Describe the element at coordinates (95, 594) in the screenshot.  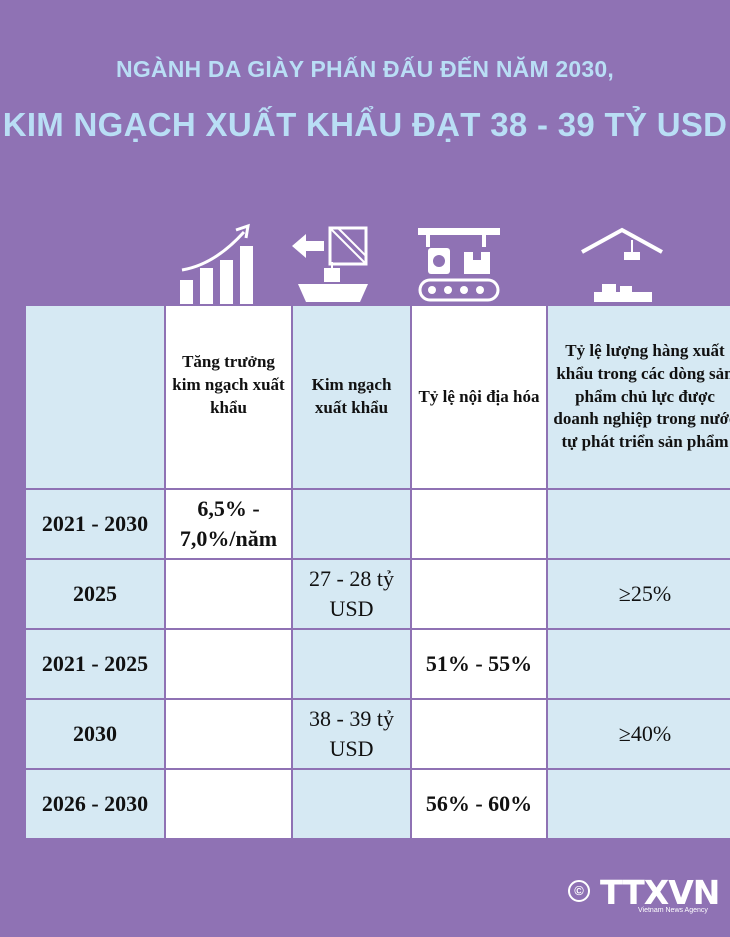
I see `period-cell: 2025` at that location.